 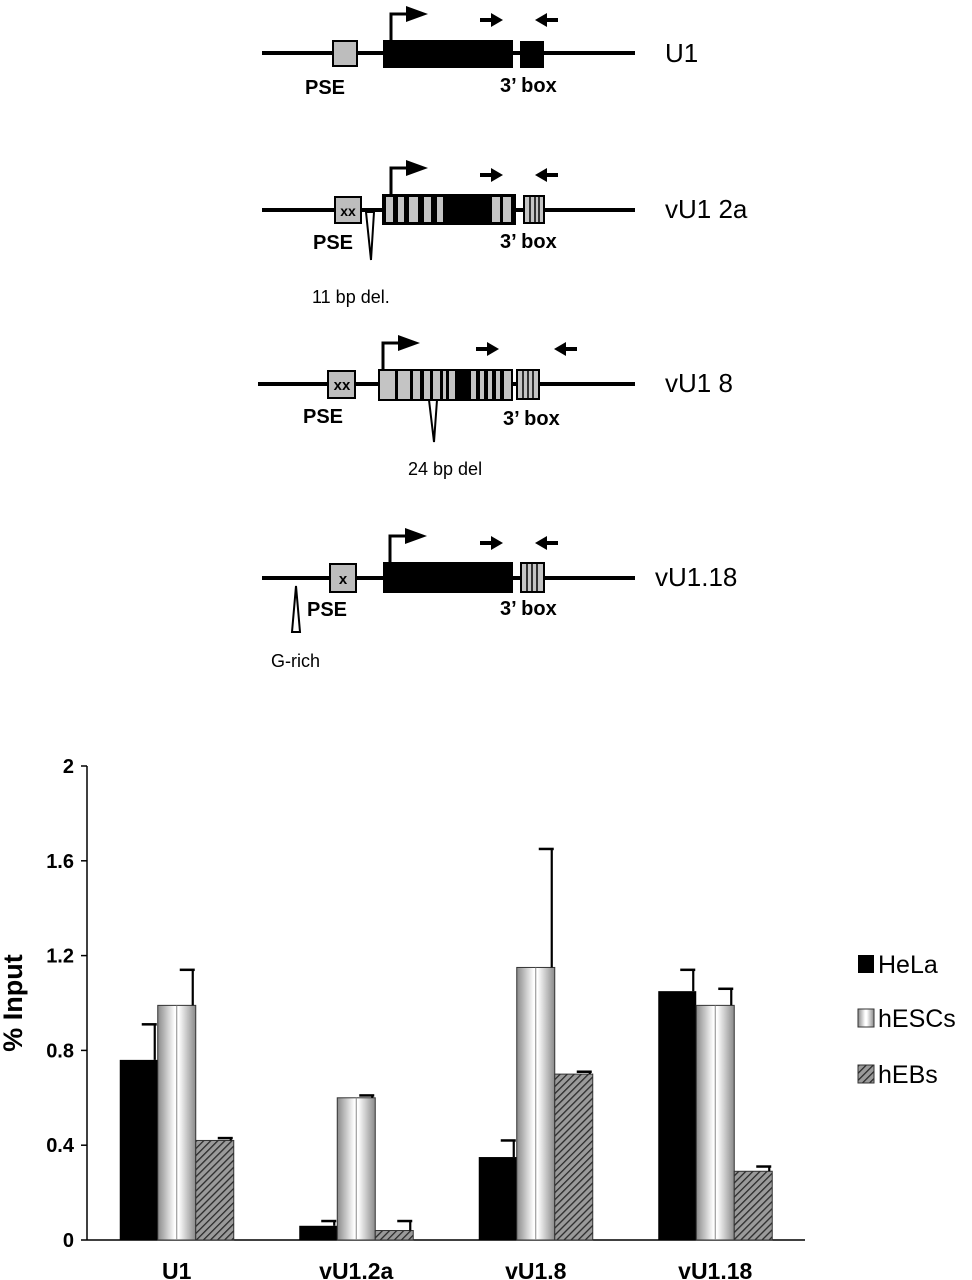 I want to click on pse-mutation-mark: x, so click(x=343, y=579).